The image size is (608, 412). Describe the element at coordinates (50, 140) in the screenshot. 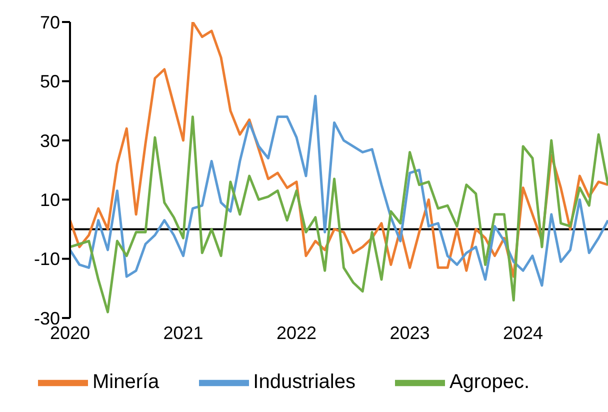

I see `y-tick-label: 30` at that location.